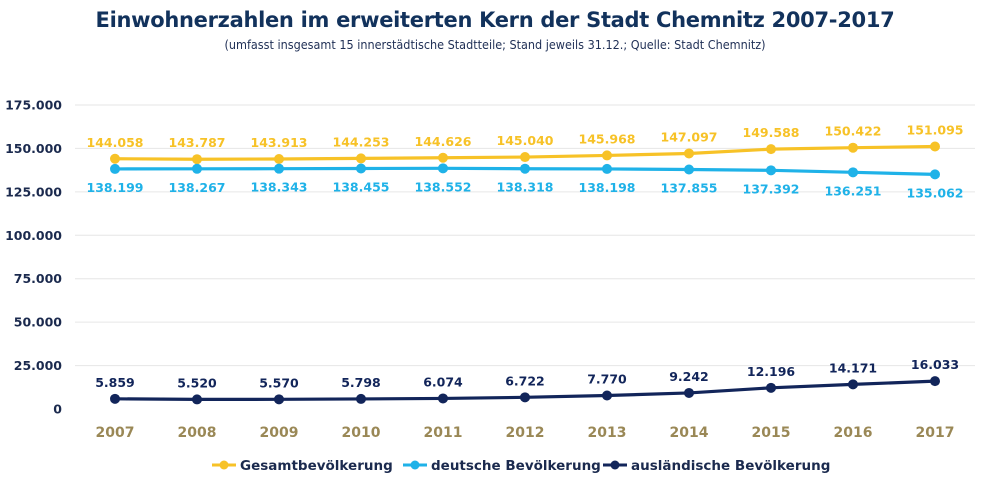 The width and height of the screenshot is (990, 478). Describe the element at coordinates (443, 433) in the screenshot. I see `x-tick-label: 2011` at that location.